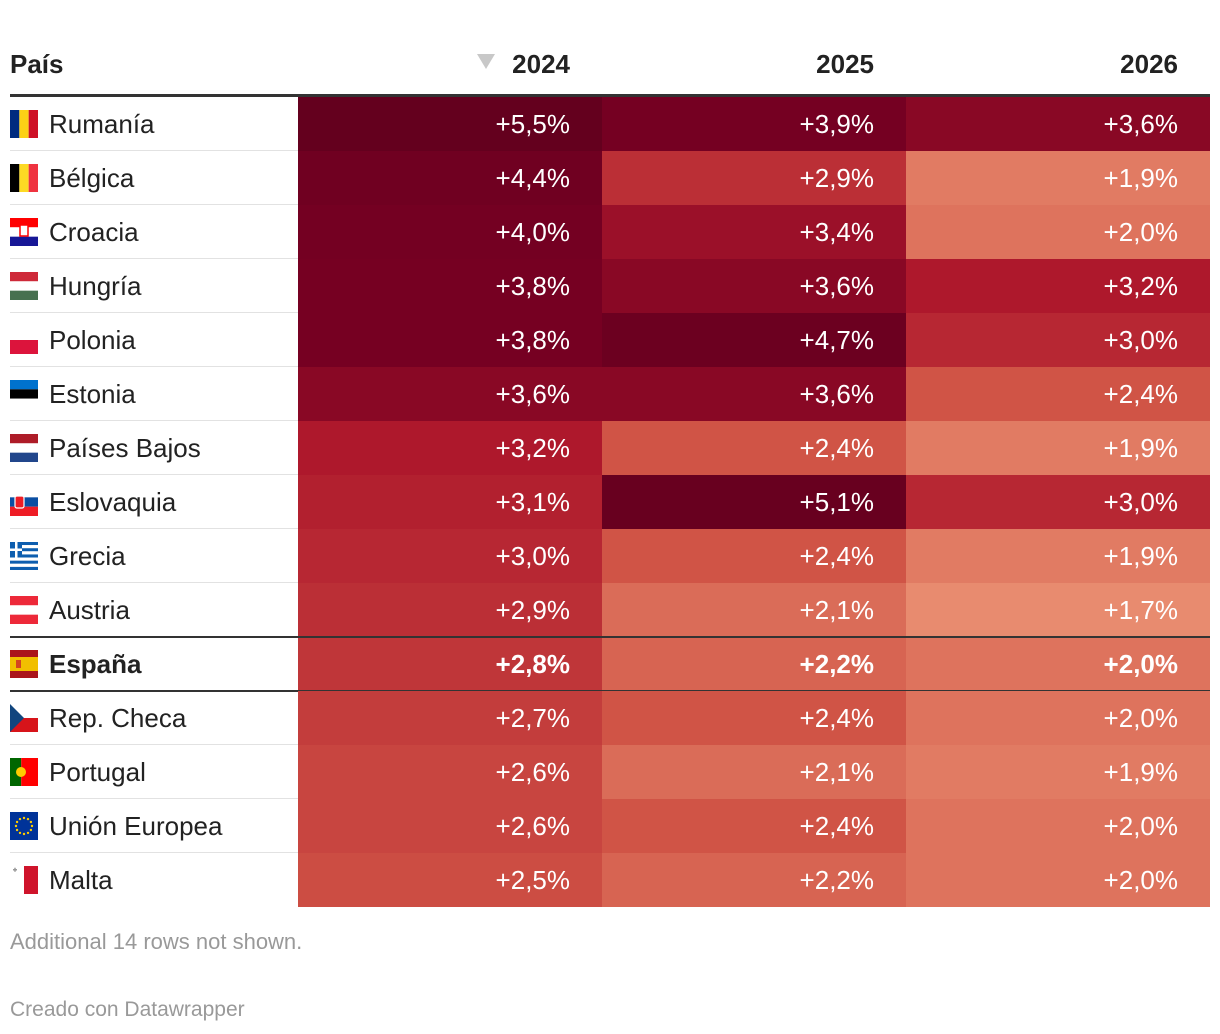  I want to click on value-cell: +3,1%, so click(450, 502).